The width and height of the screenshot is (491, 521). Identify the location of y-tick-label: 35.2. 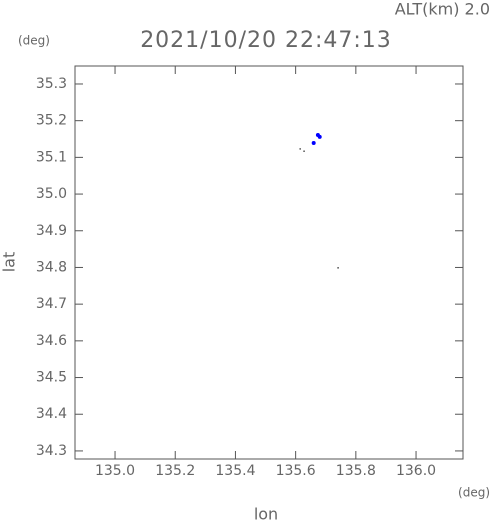
(51, 121).